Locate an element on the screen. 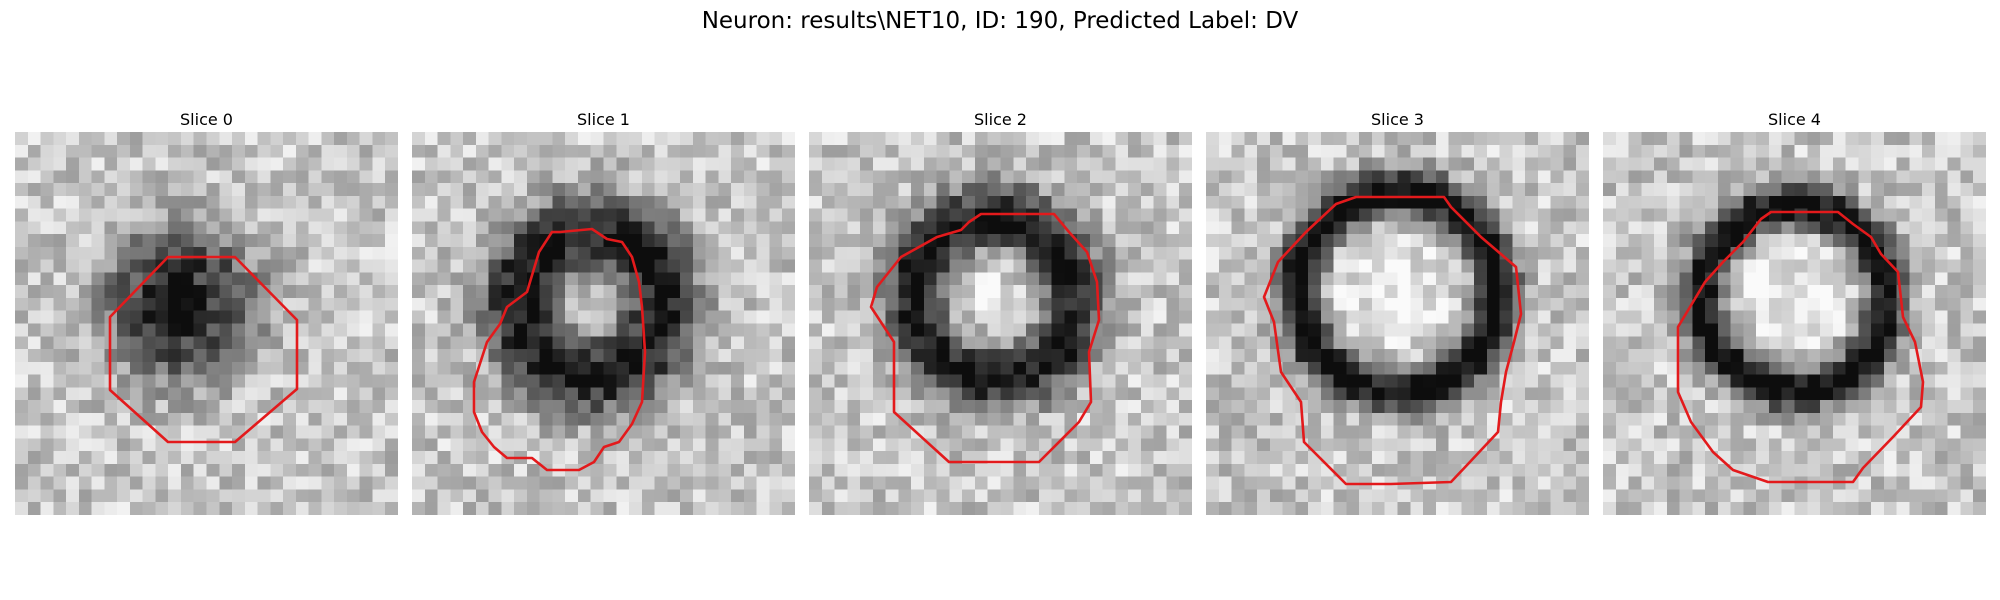  slice-title-2: Slice 2 is located at coordinates (1000, 119).